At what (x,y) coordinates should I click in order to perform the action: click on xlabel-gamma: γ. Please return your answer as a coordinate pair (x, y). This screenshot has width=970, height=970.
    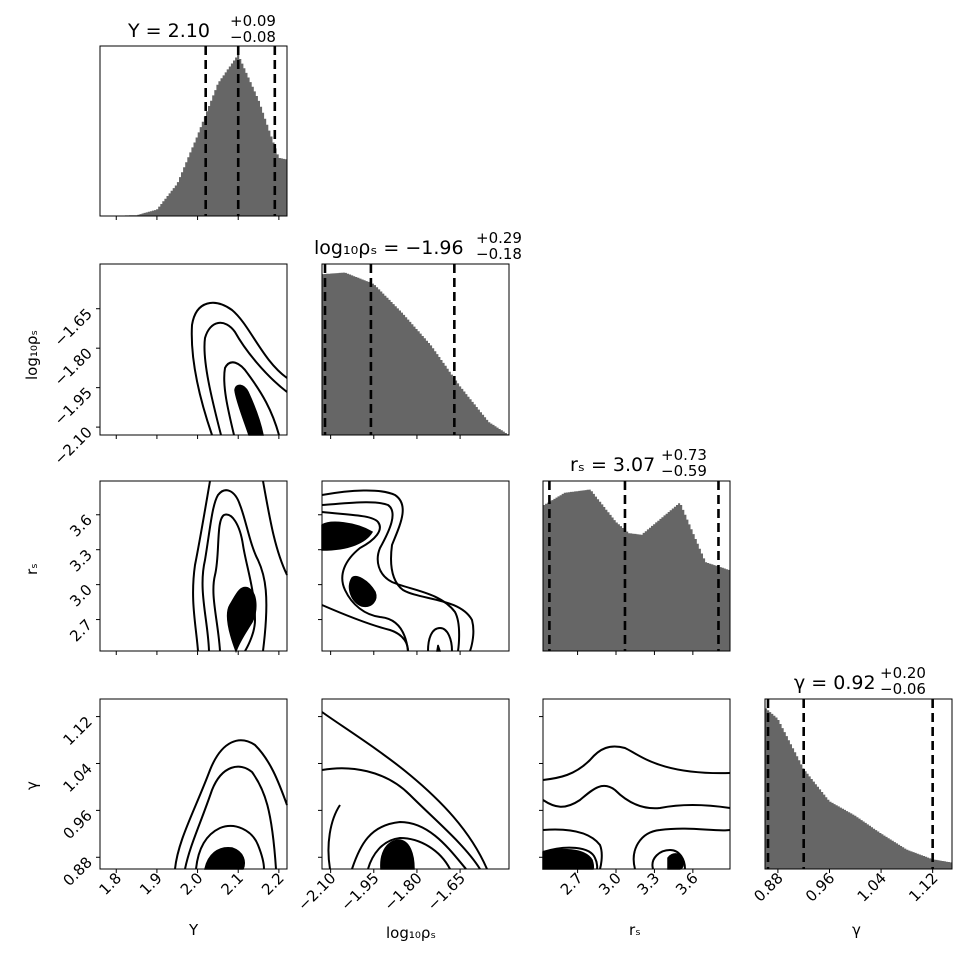
    Looking at the image, I should click on (856, 930).